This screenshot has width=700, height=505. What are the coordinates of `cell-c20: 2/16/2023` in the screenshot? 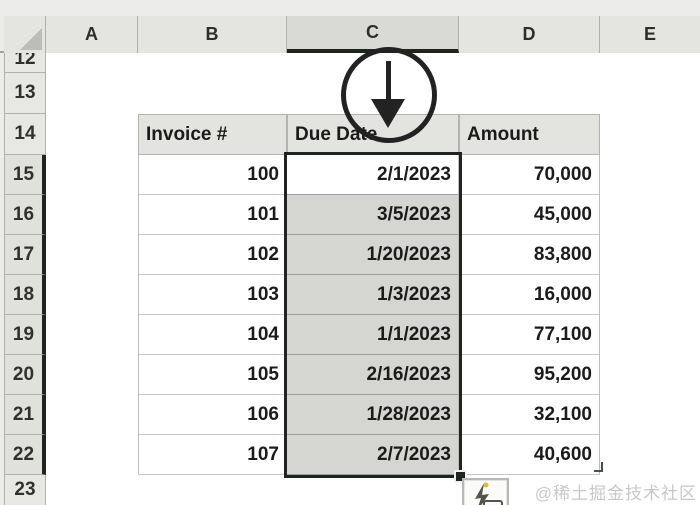 It's located at (373, 375).